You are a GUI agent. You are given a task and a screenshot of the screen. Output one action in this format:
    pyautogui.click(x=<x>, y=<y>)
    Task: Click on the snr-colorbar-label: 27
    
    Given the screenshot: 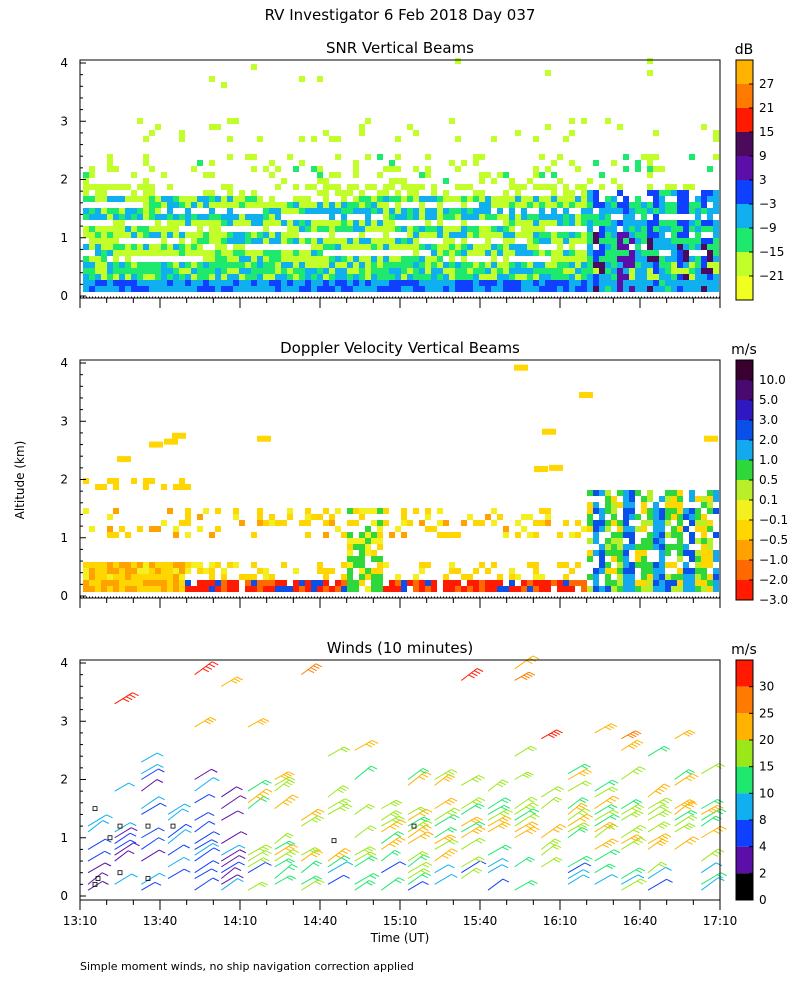 What is the action you would take?
    pyautogui.click(x=766, y=84)
    